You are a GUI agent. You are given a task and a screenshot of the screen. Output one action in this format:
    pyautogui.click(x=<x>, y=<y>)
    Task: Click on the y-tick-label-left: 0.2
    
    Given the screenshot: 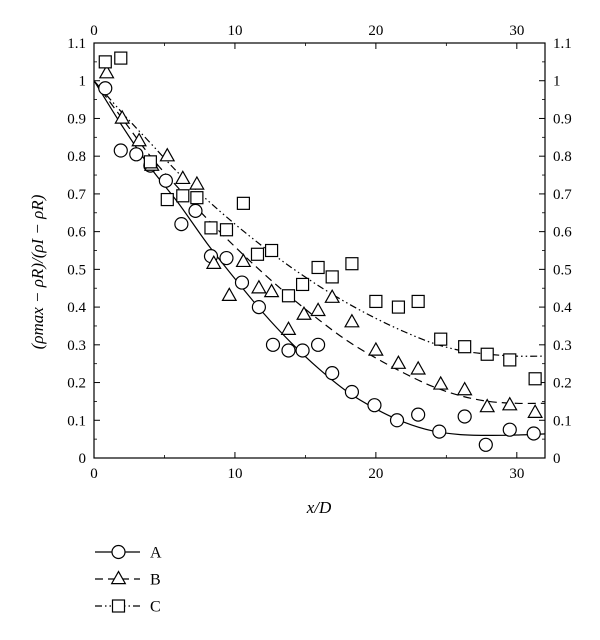 What is the action you would take?
    pyautogui.click(x=76, y=384)
    